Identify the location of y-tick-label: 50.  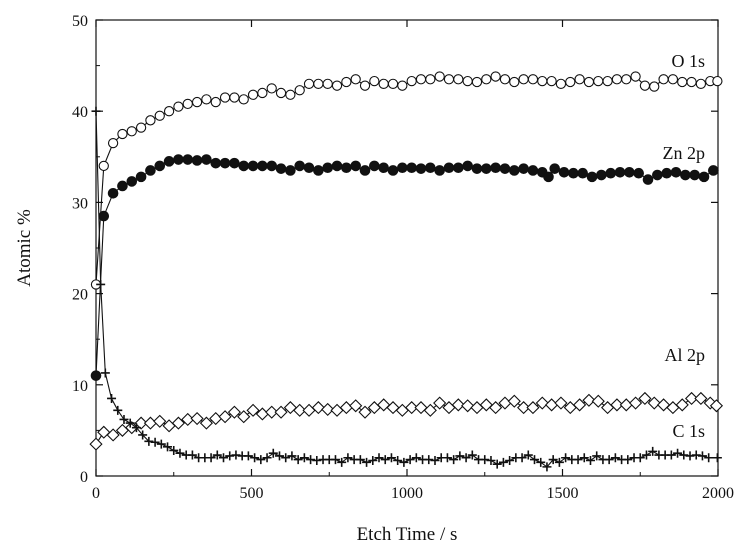
(80, 21).